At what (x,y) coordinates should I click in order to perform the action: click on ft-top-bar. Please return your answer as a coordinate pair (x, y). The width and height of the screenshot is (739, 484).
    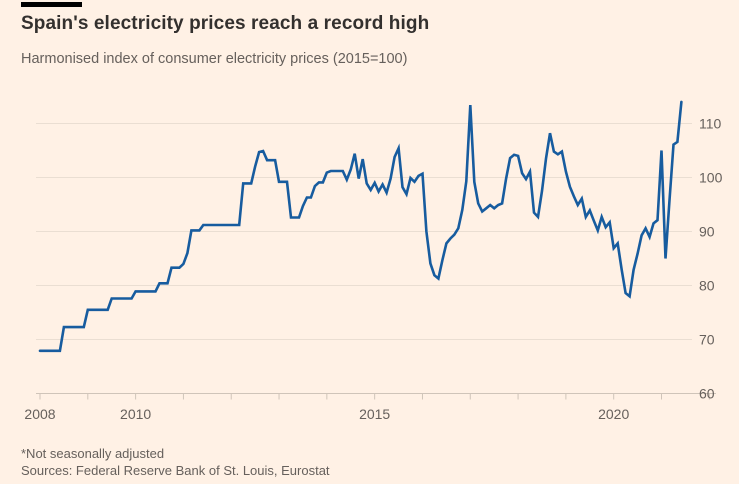
    Looking at the image, I should click on (51, 4).